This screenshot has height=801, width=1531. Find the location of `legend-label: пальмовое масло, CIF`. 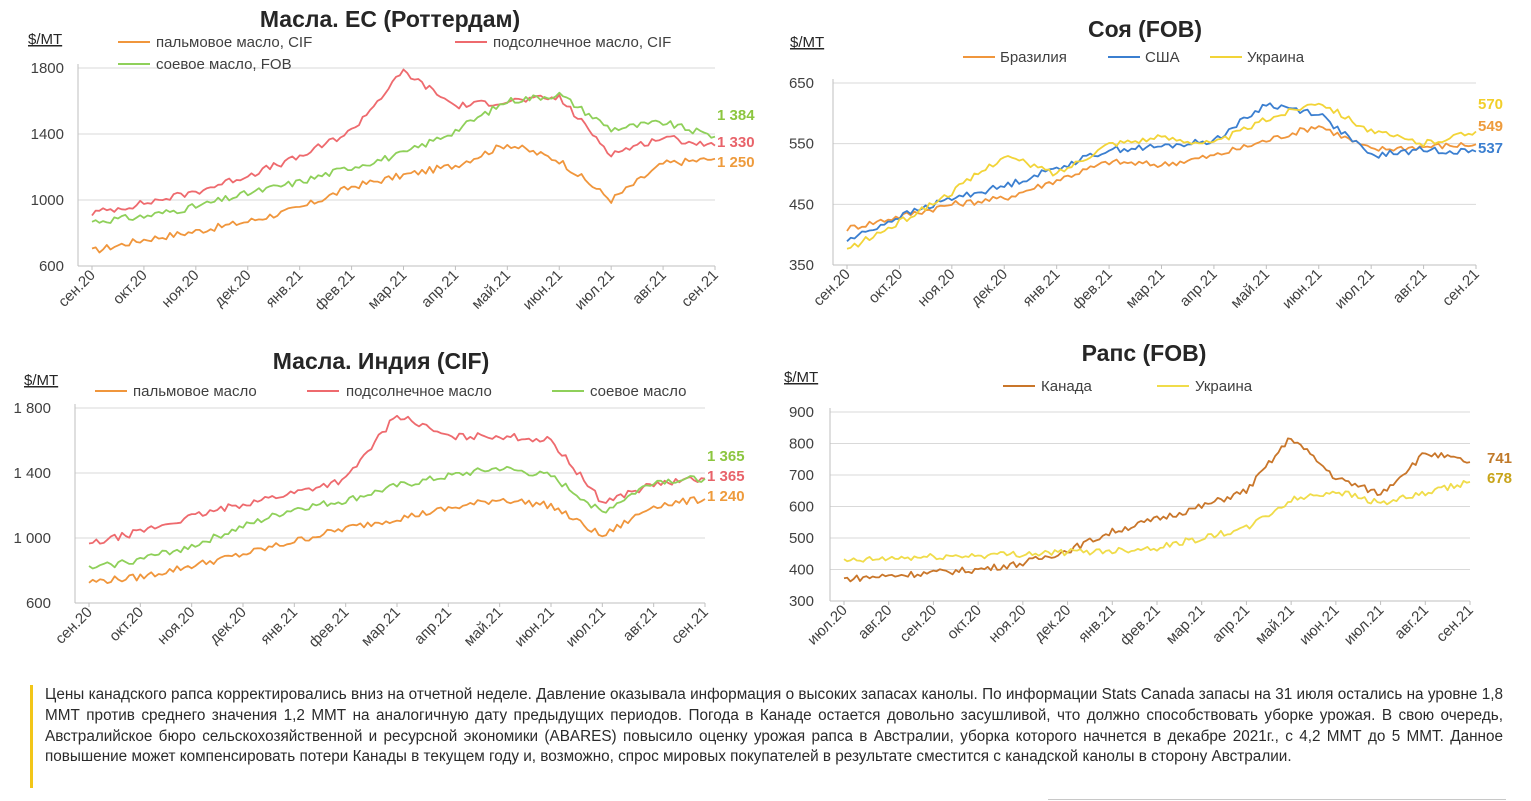

legend-label: пальмовое масло, CIF is located at coordinates (234, 42).